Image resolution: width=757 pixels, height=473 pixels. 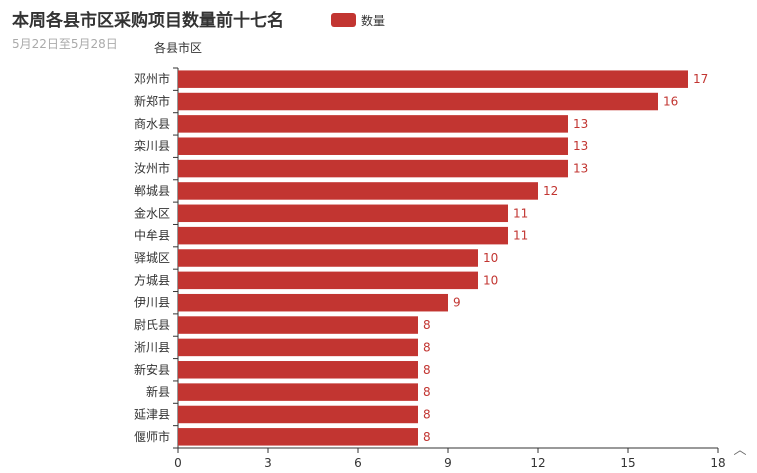 What do you see at coordinates (298, 370) in the screenshot?
I see `bar-新安县` at bounding box center [298, 370].